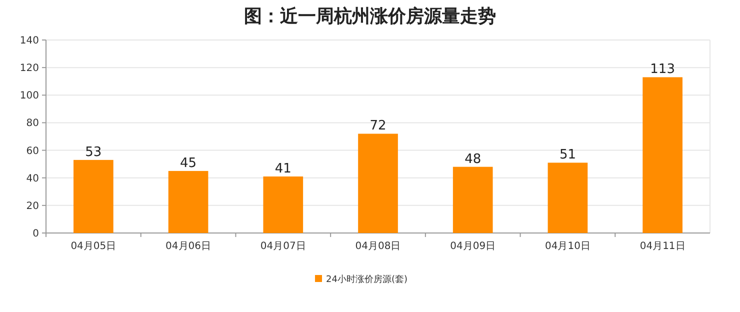 The width and height of the screenshot is (740, 312). Describe the element at coordinates (29, 41) in the screenshot. I see `y-tick-label: 140` at that location.